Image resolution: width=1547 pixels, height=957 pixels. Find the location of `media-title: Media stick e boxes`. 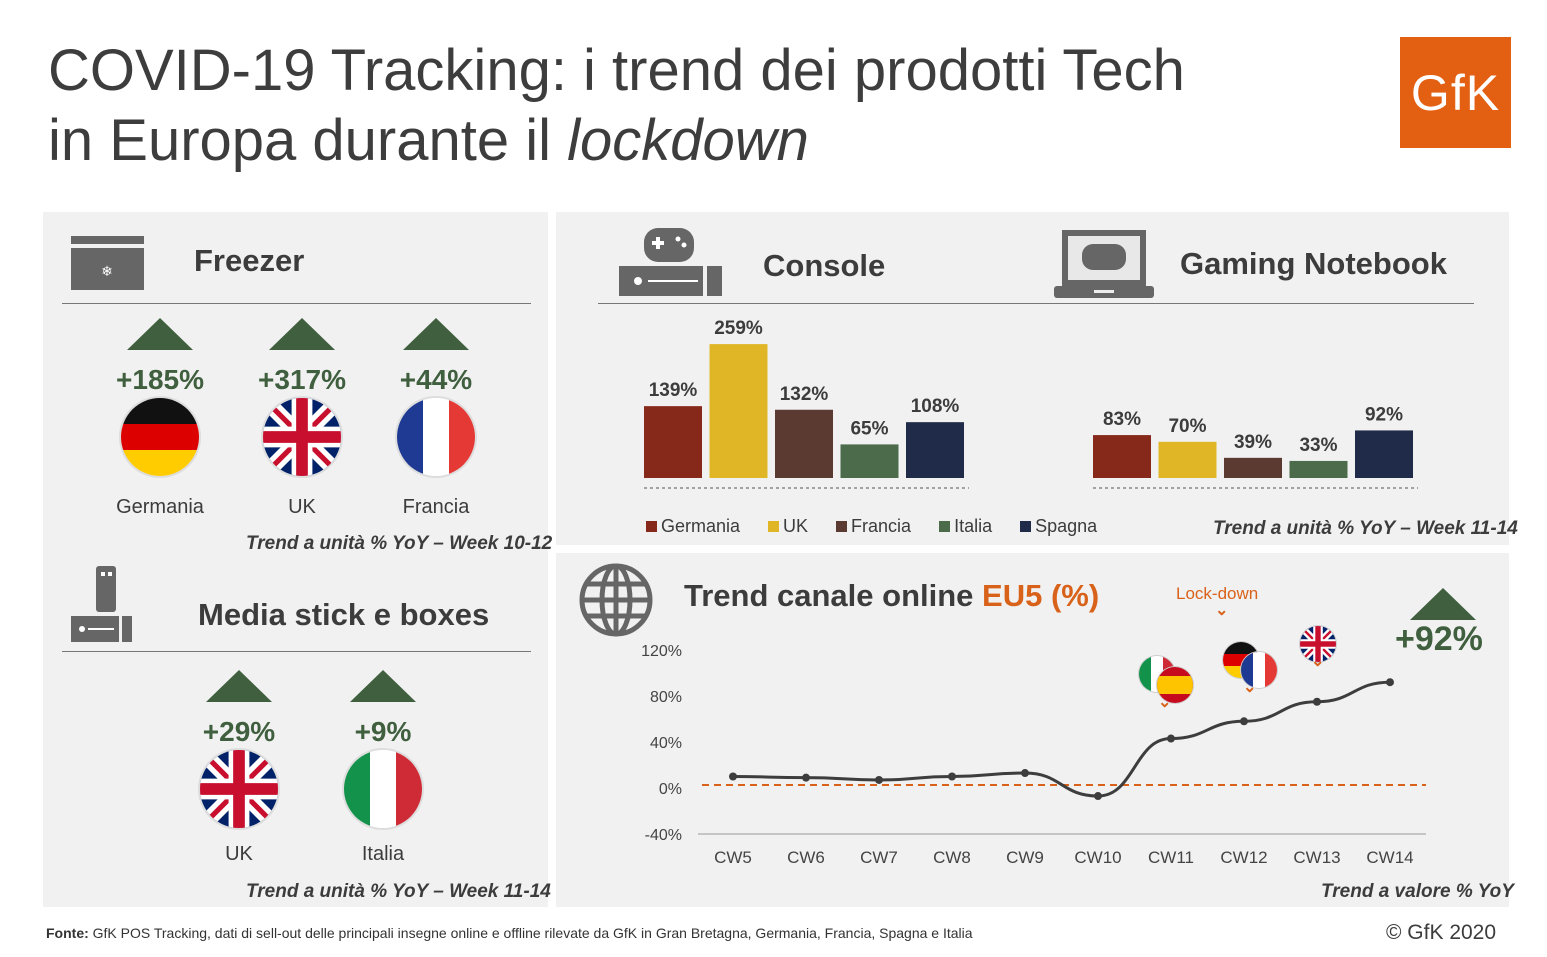

media-title: Media stick e boxes is located at coordinates (344, 614).